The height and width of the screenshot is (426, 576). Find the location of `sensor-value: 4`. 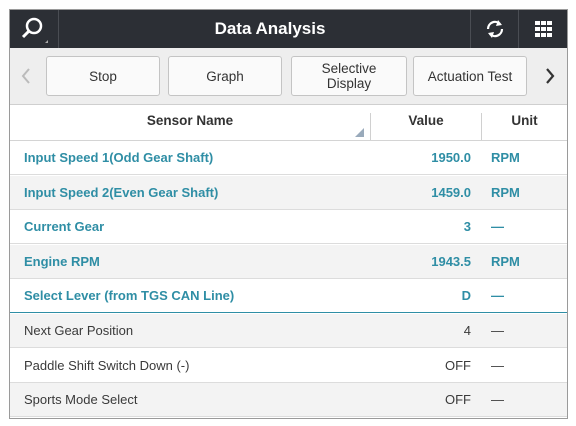

sensor-value: 4 is located at coordinates (467, 330).